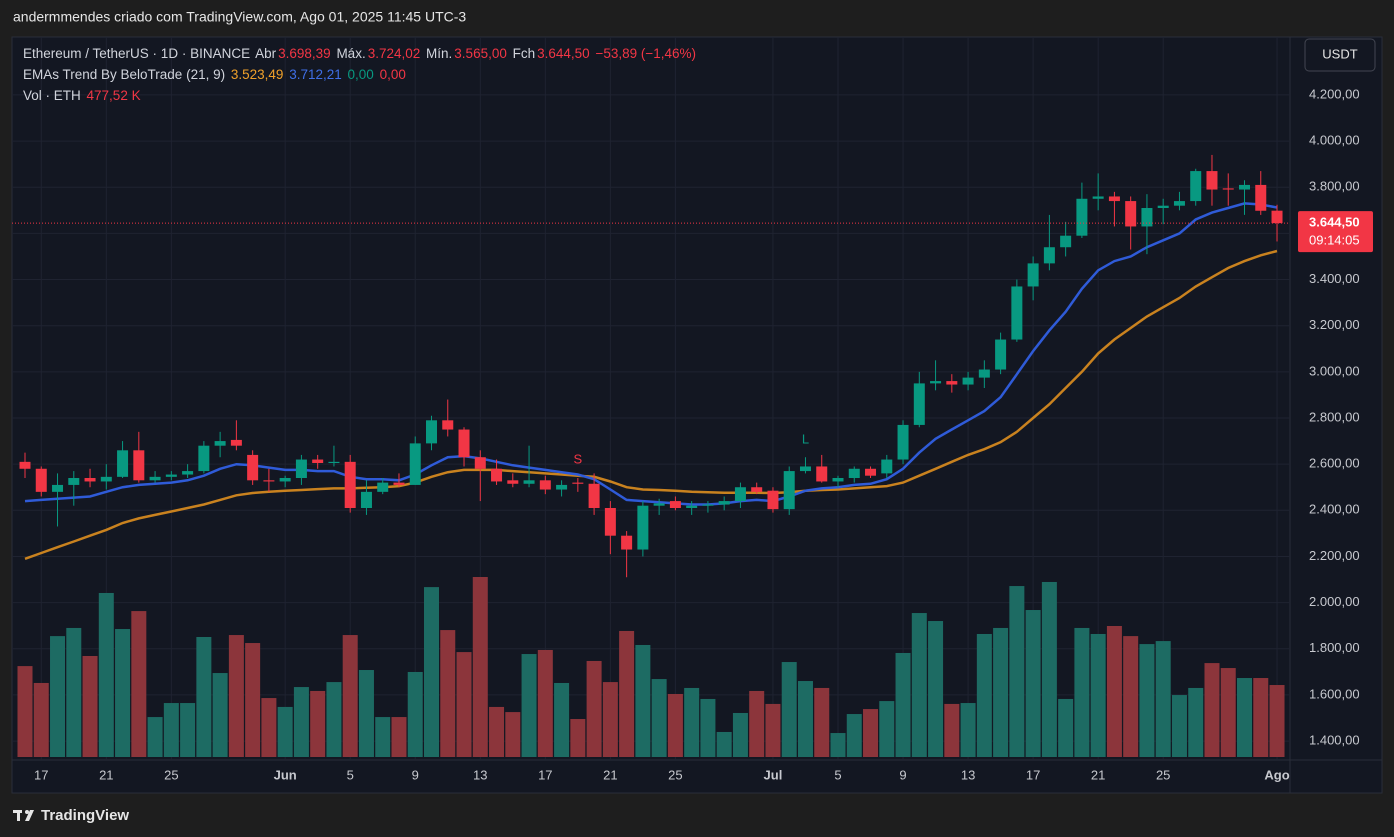  Describe the element at coordinates (1334, 370) in the screenshot. I see `y-tick-label: 3.000,00` at that location.